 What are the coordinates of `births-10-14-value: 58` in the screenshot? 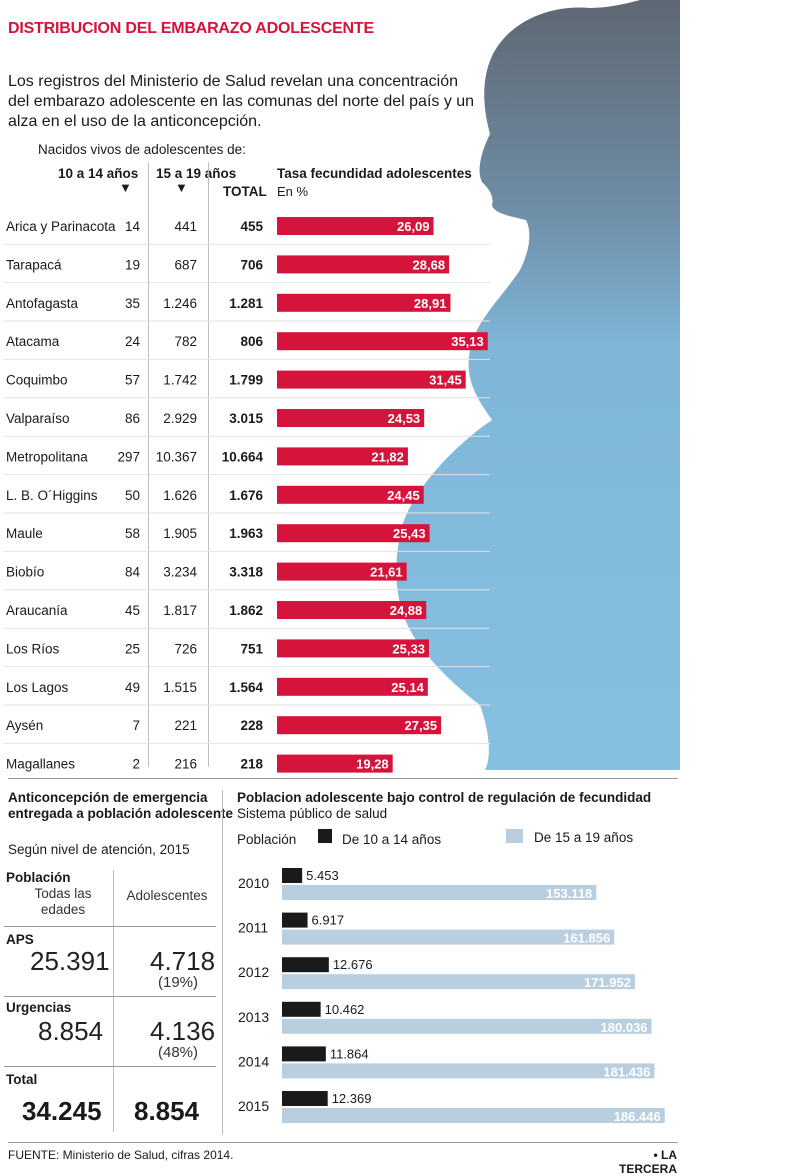 It's located at (132, 533).